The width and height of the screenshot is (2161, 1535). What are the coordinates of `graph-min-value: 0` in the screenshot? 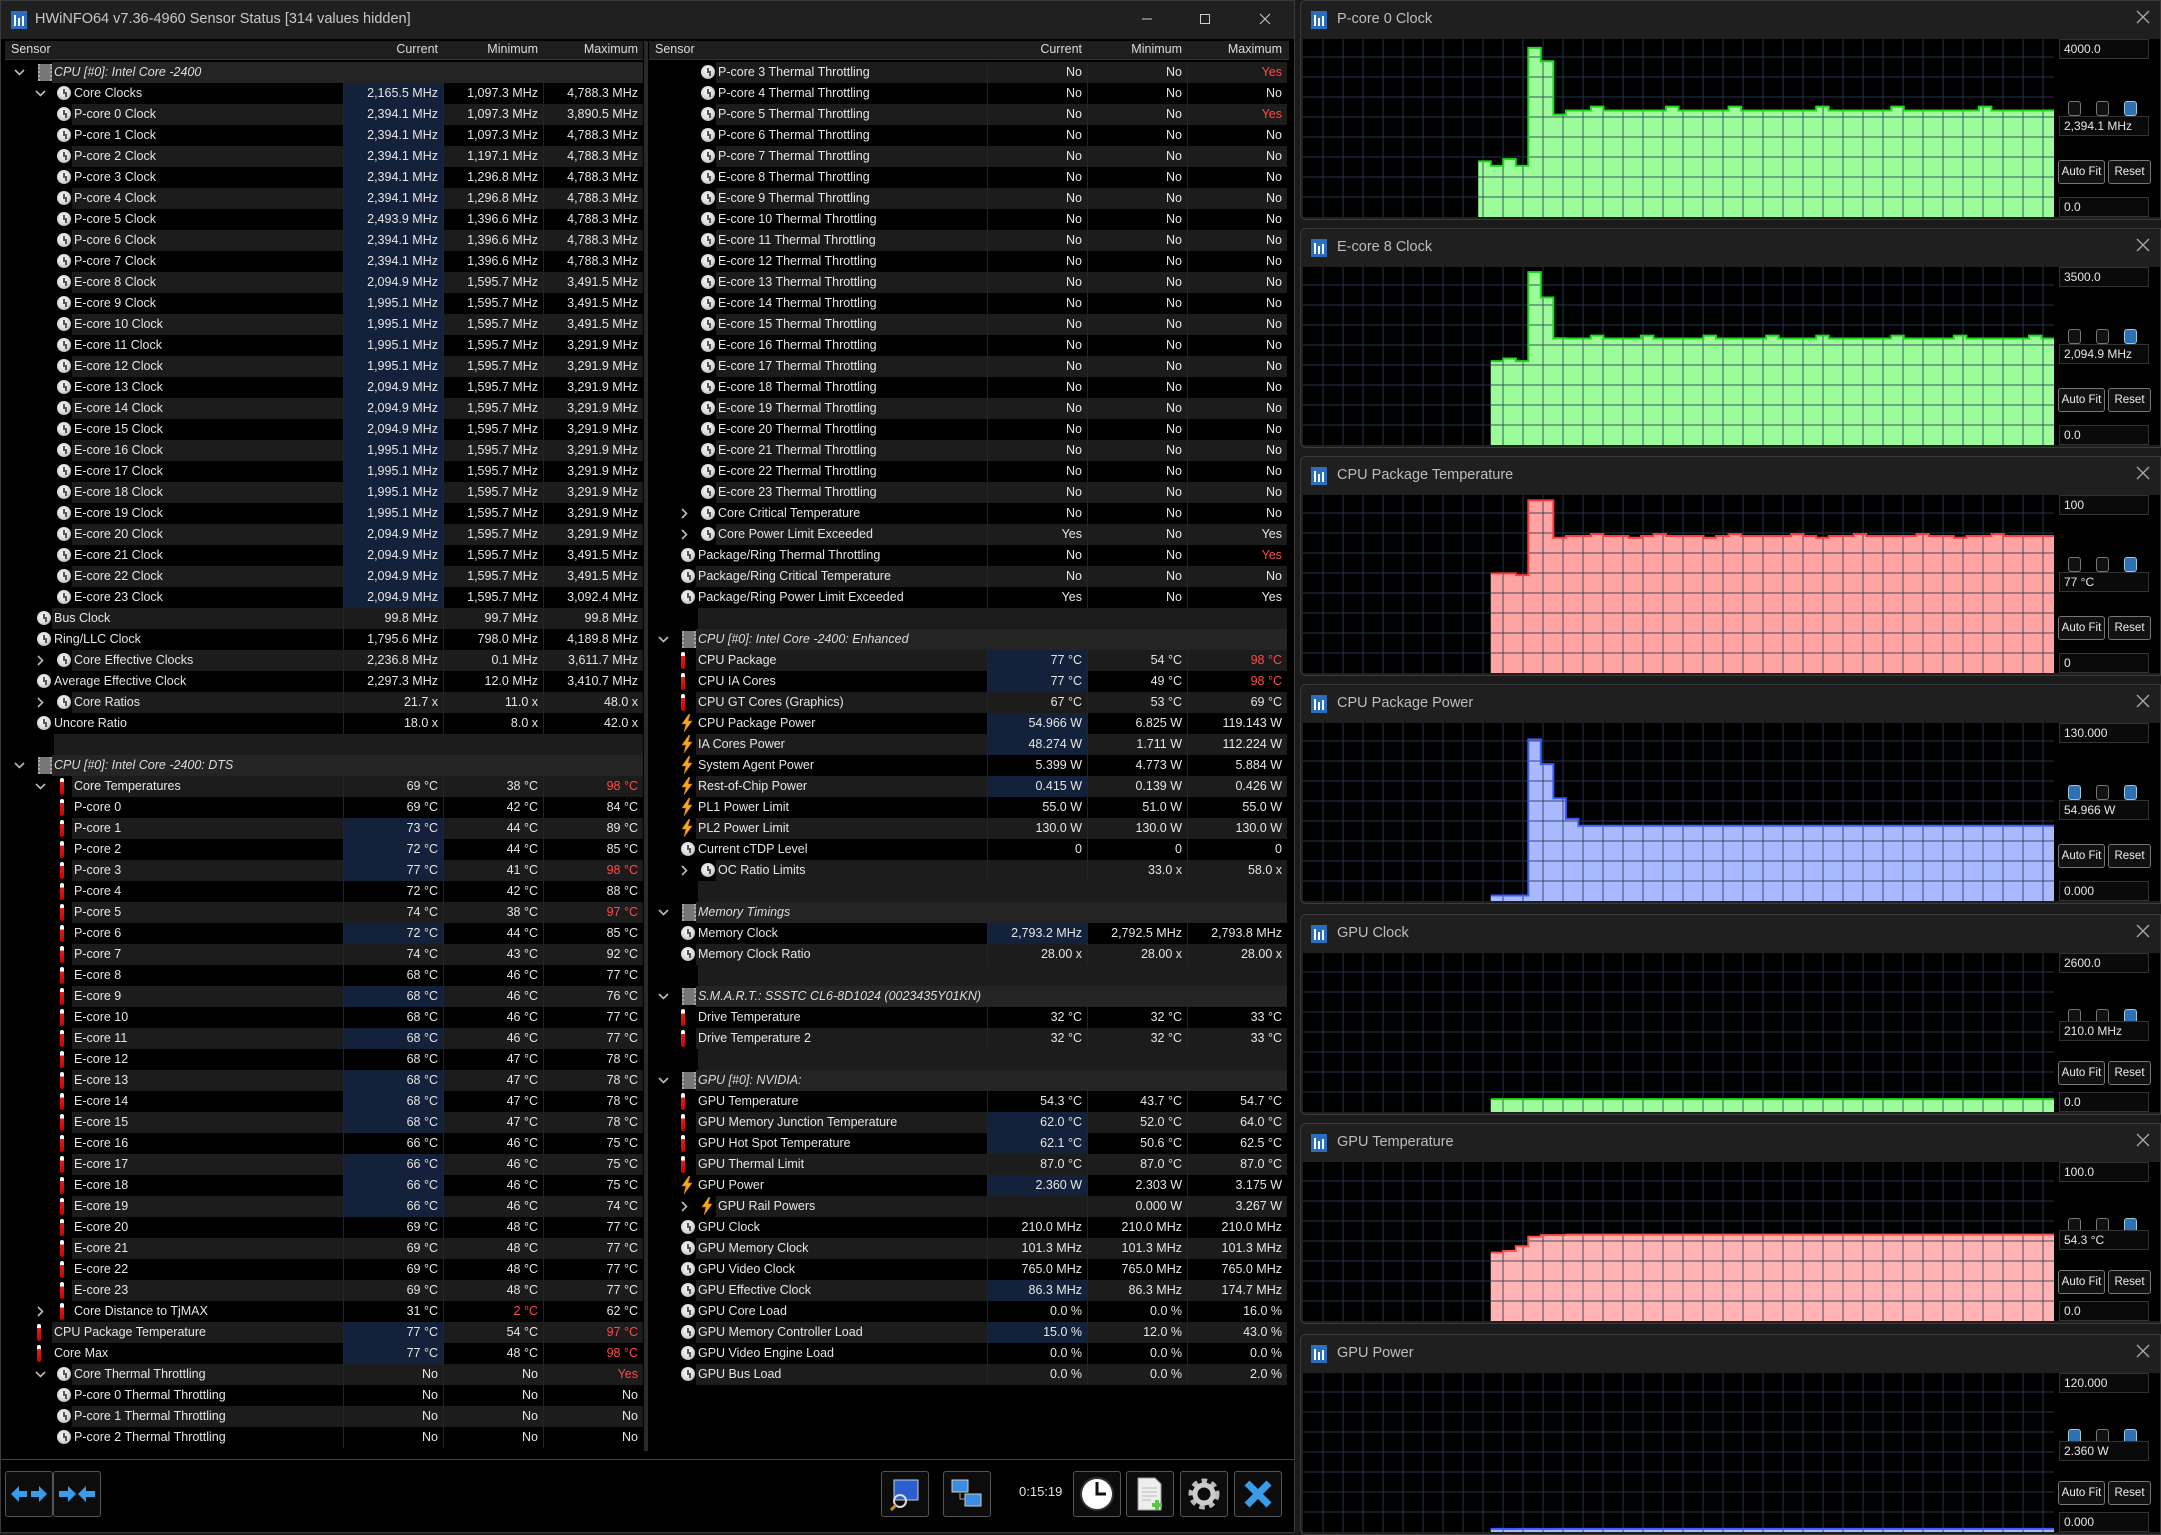 It's located at (2104, 663).